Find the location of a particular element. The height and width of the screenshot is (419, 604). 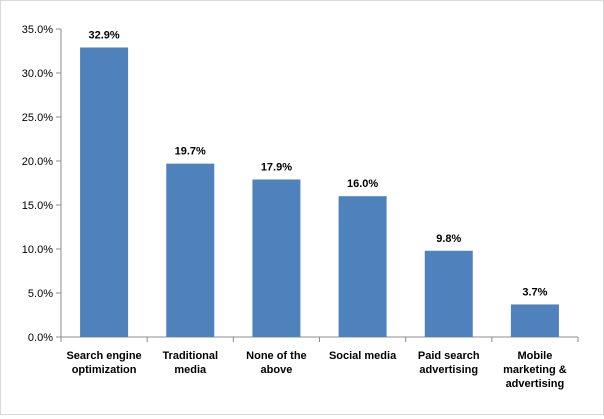

y-tick-label: 0.0% is located at coordinates (40, 338).